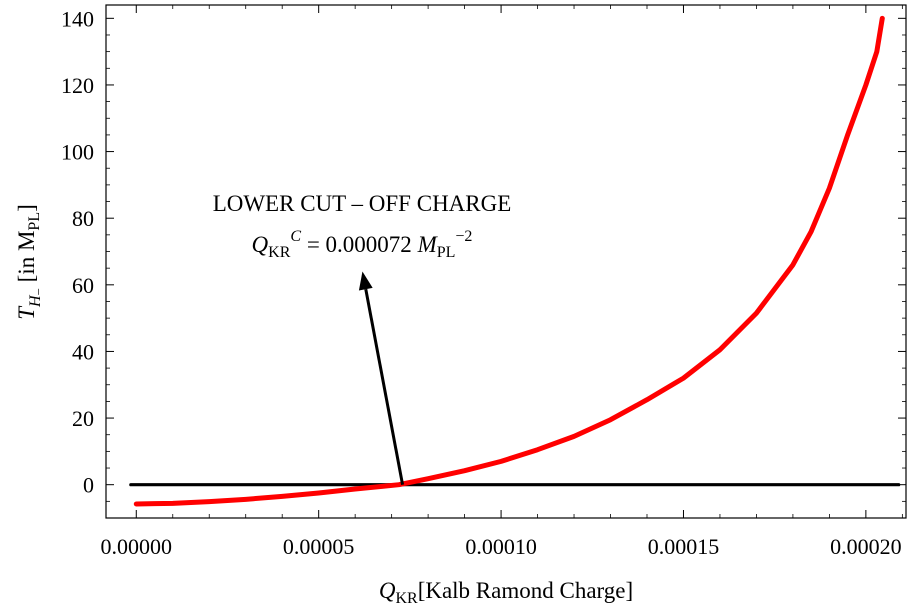 The height and width of the screenshot is (606, 915). I want to click on y-axis-title-rest-sub: PL, so click(34, 221).